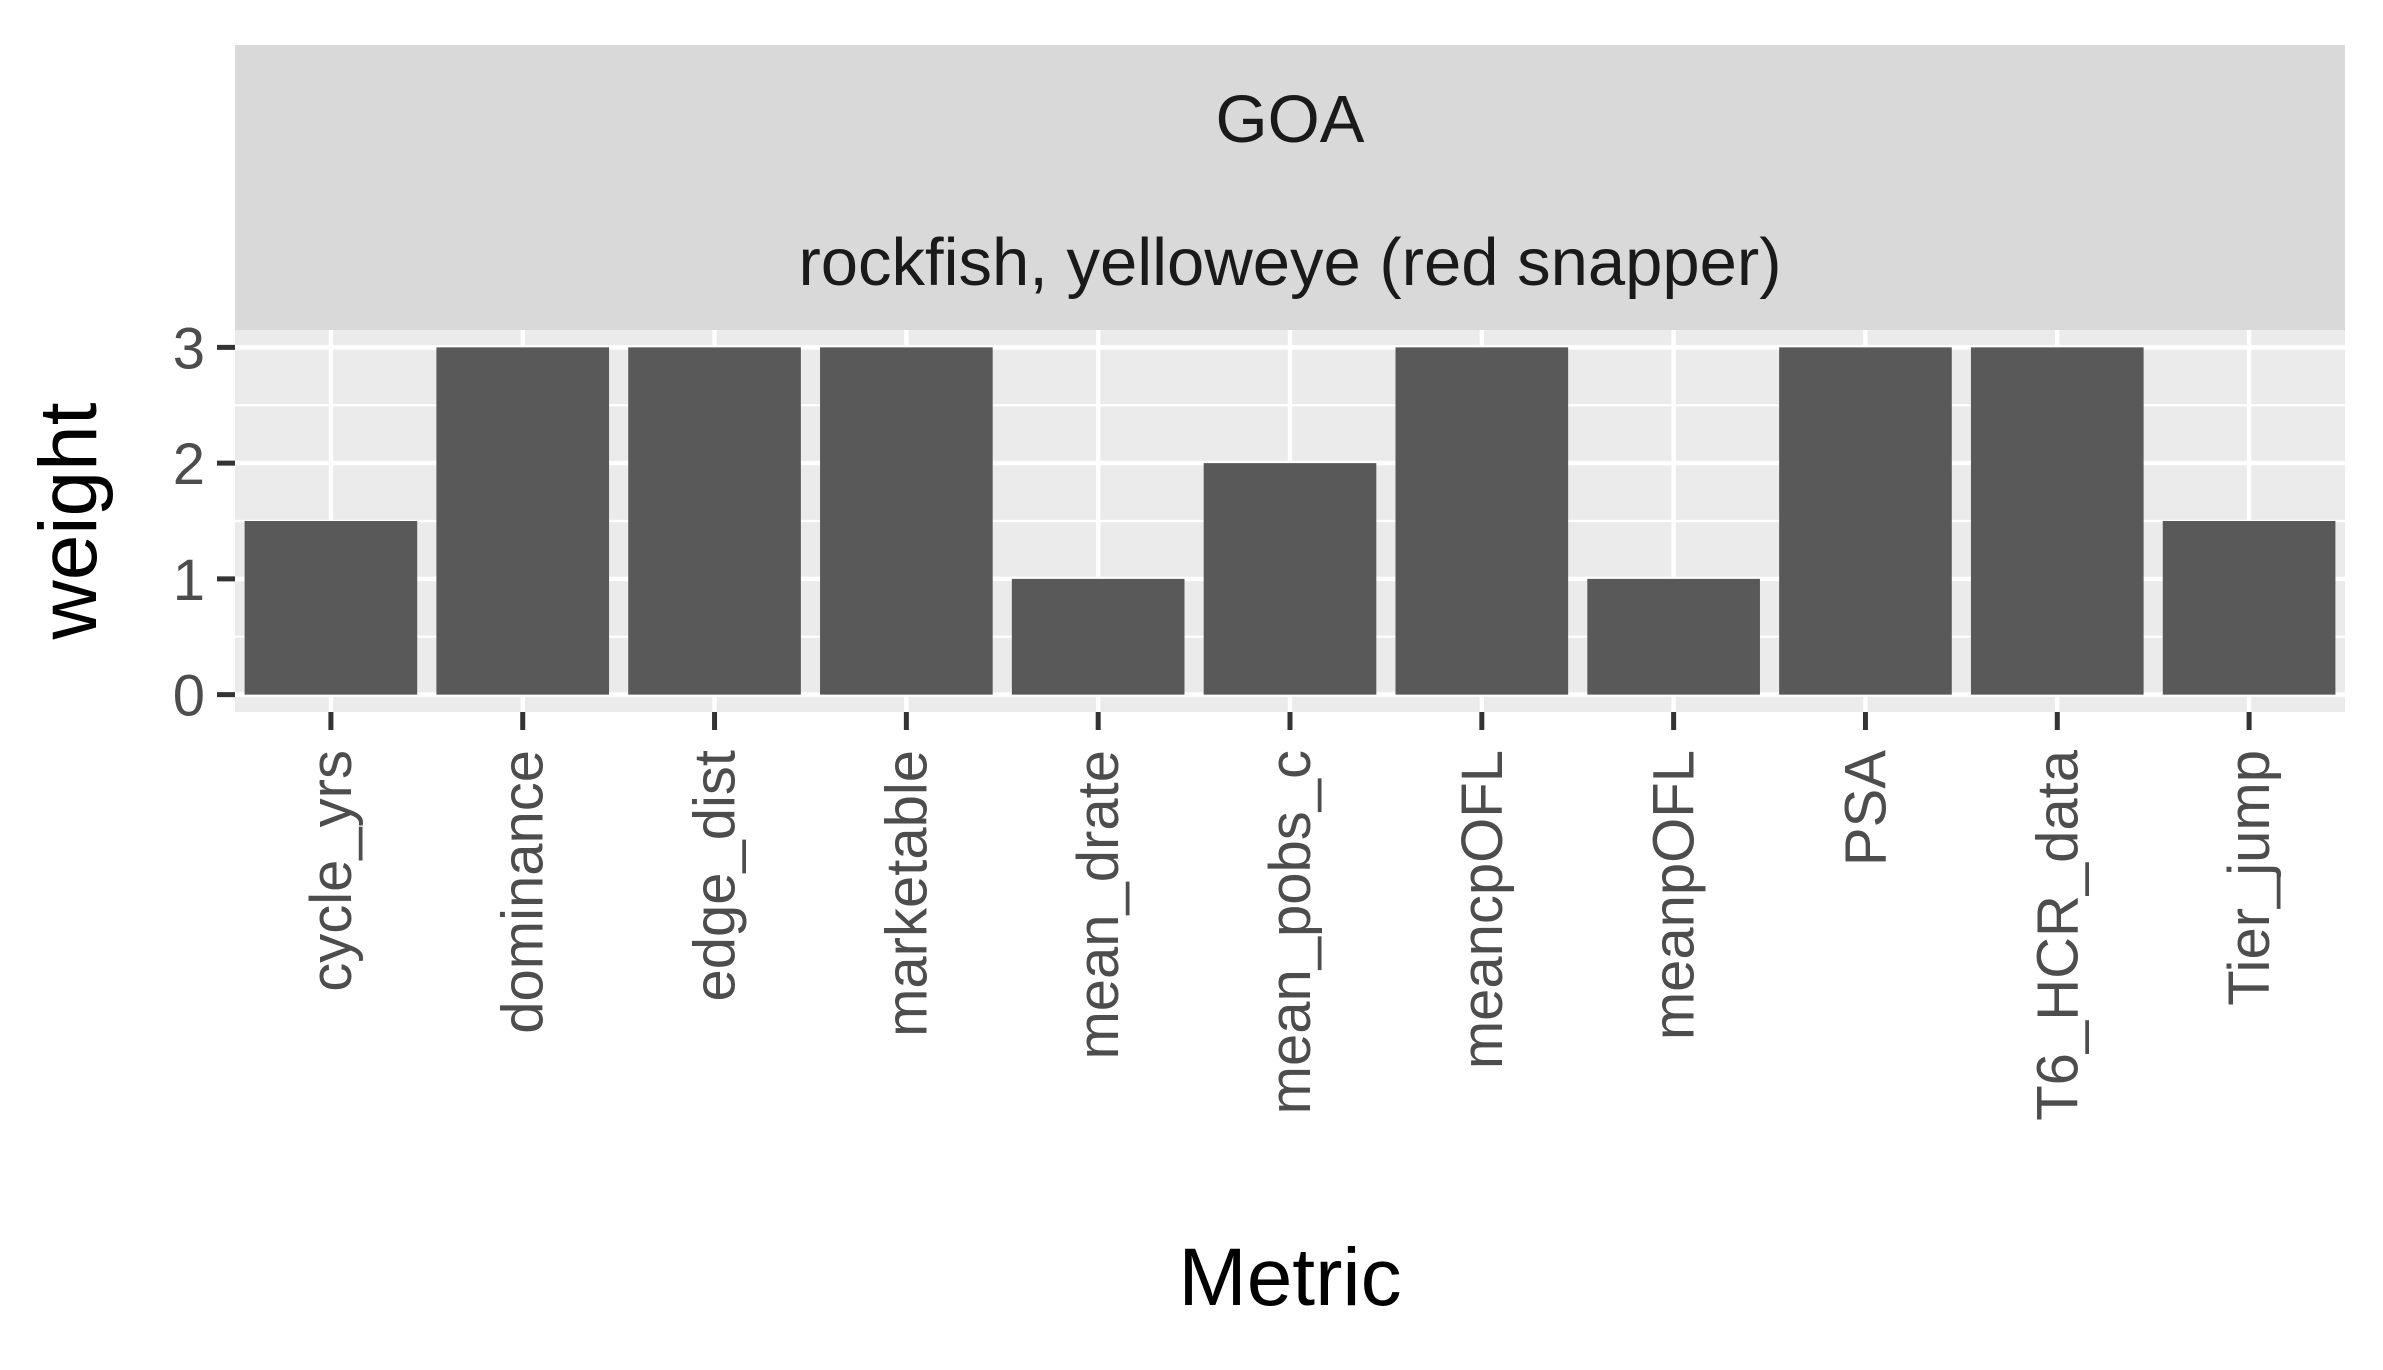 This screenshot has width=2383, height=1370. I want to click on y-tick-label: 1, so click(189, 580).